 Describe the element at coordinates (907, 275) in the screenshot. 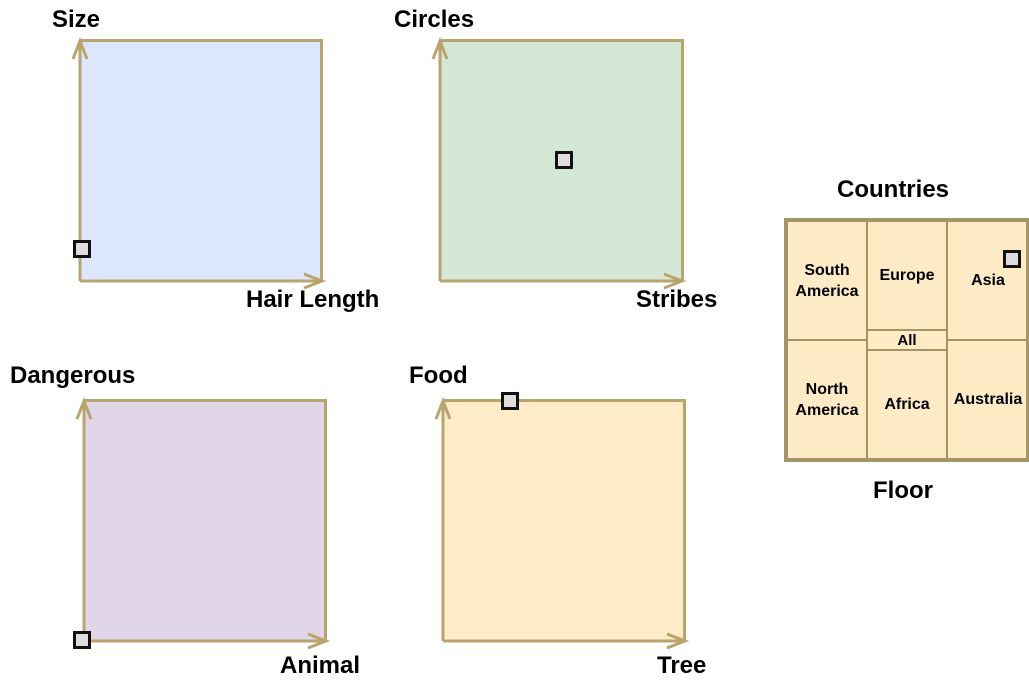

I see `region-europe: Europe` at that location.